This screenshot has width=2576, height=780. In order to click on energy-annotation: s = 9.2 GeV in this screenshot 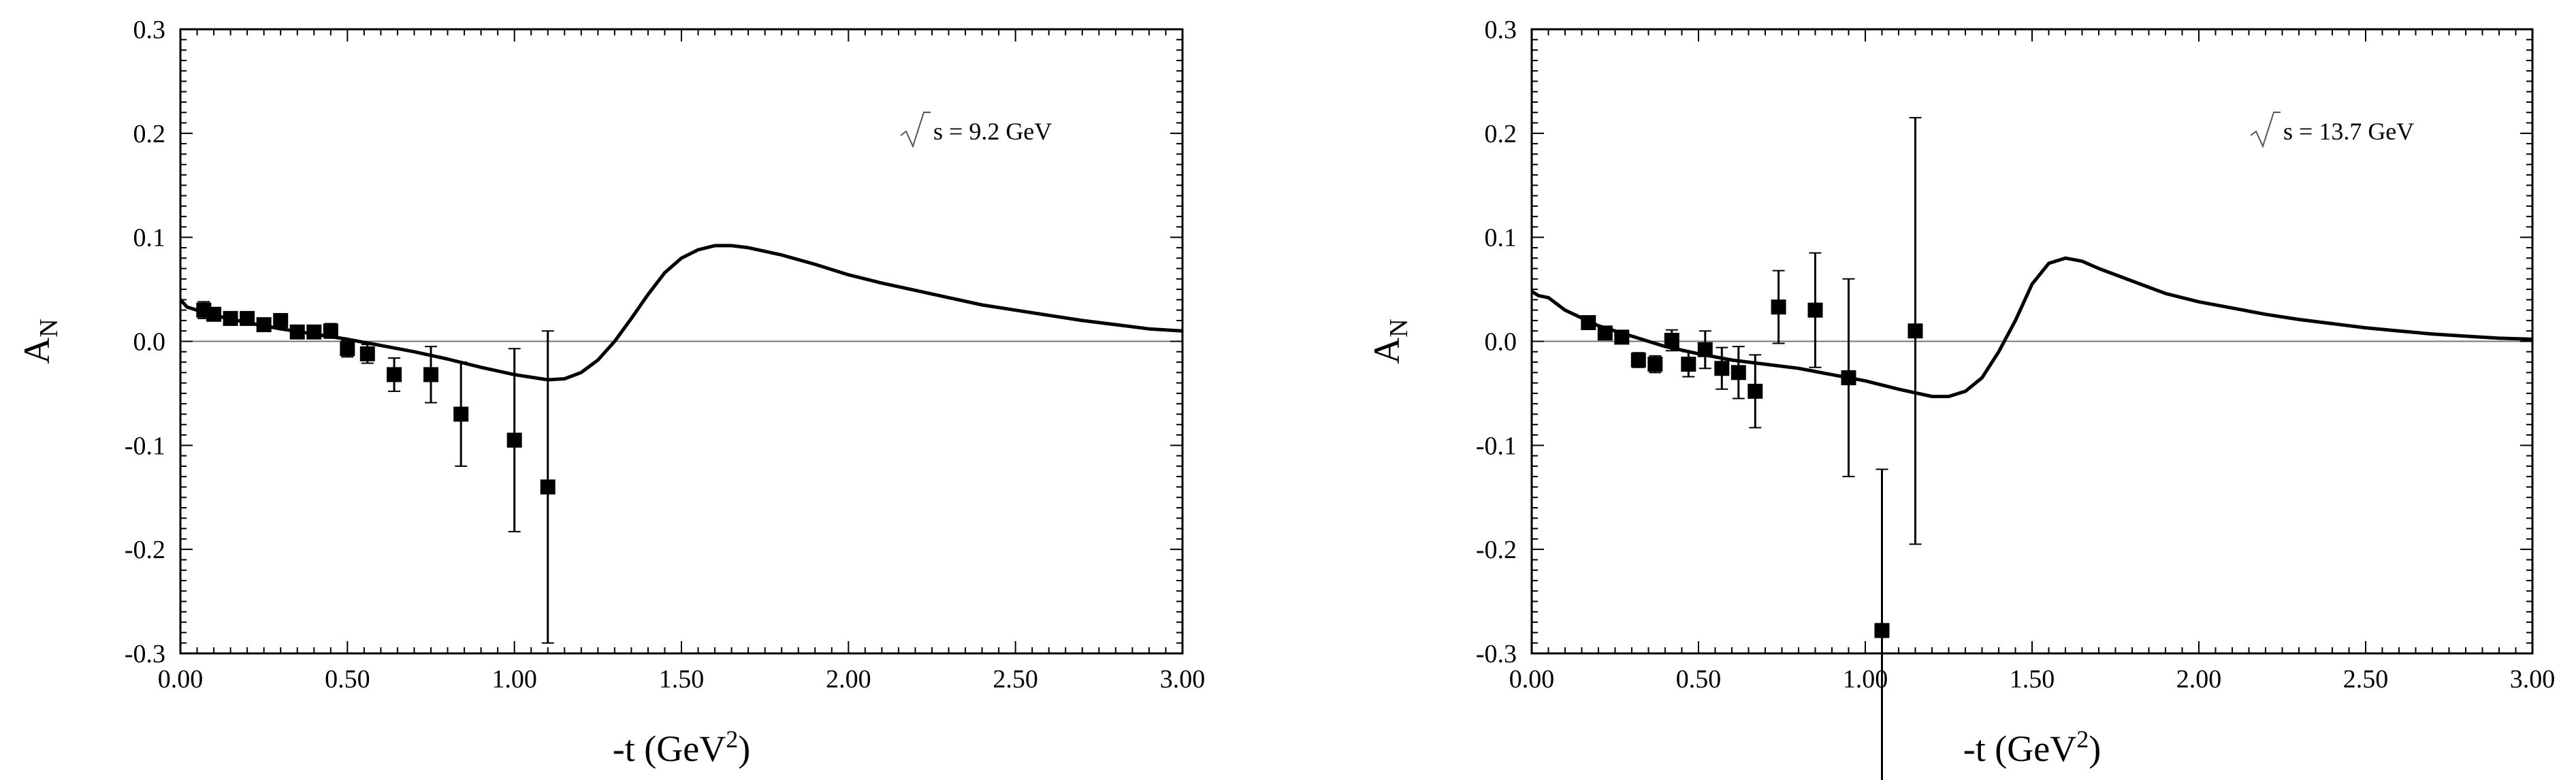, I will do `click(993, 132)`.